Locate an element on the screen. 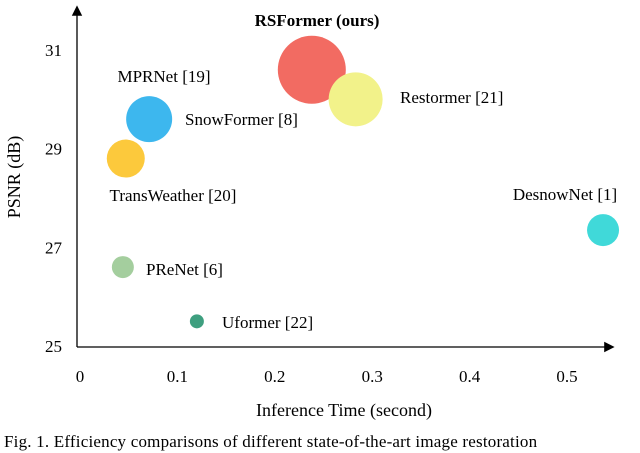  y-tick-label: 29 is located at coordinates (53, 149).